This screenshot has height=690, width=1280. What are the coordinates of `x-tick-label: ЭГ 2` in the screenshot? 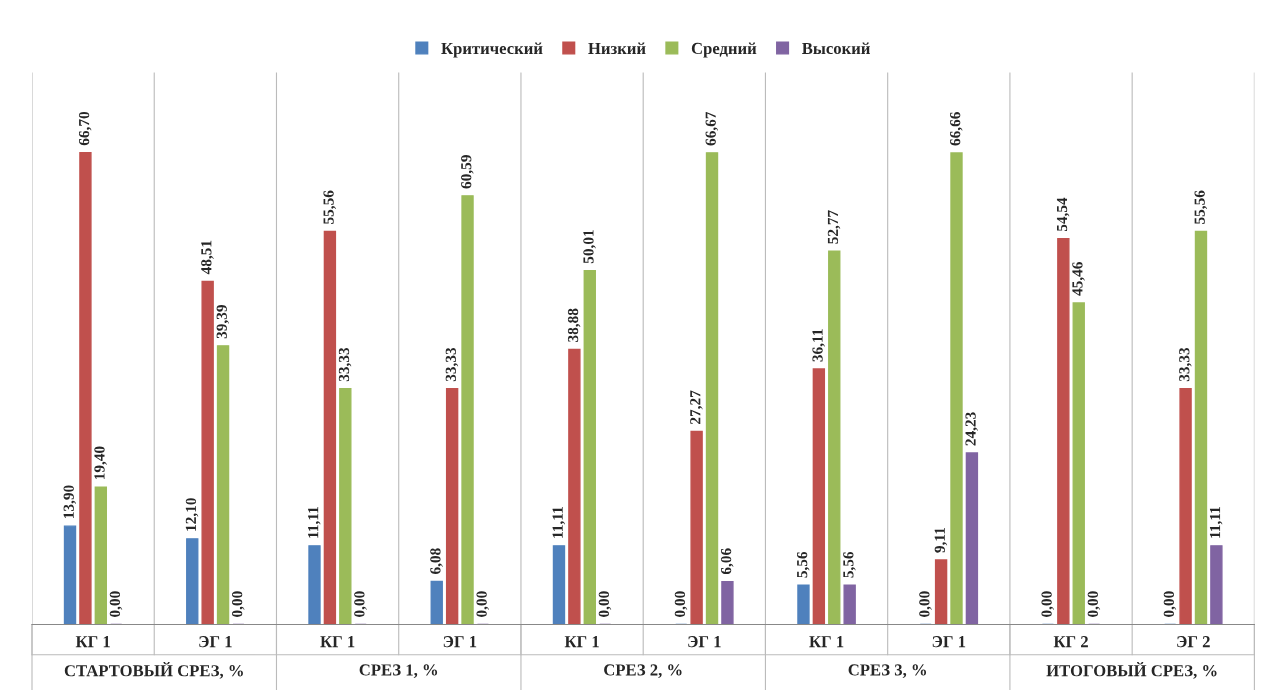 It's located at (1193, 642).